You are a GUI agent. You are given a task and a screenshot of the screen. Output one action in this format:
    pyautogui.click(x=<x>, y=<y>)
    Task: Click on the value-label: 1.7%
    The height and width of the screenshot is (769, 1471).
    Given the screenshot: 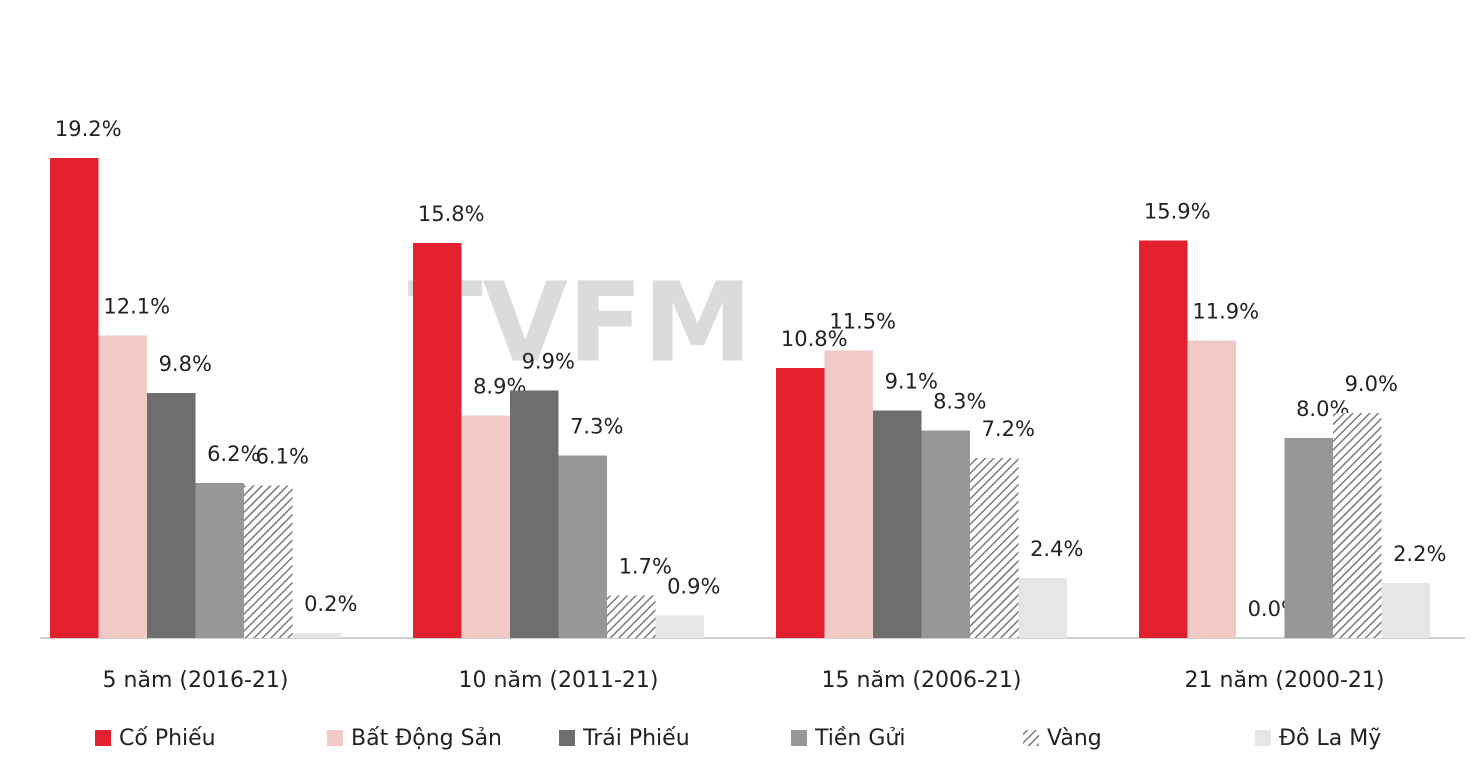 What is the action you would take?
    pyautogui.click(x=645, y=567)
    